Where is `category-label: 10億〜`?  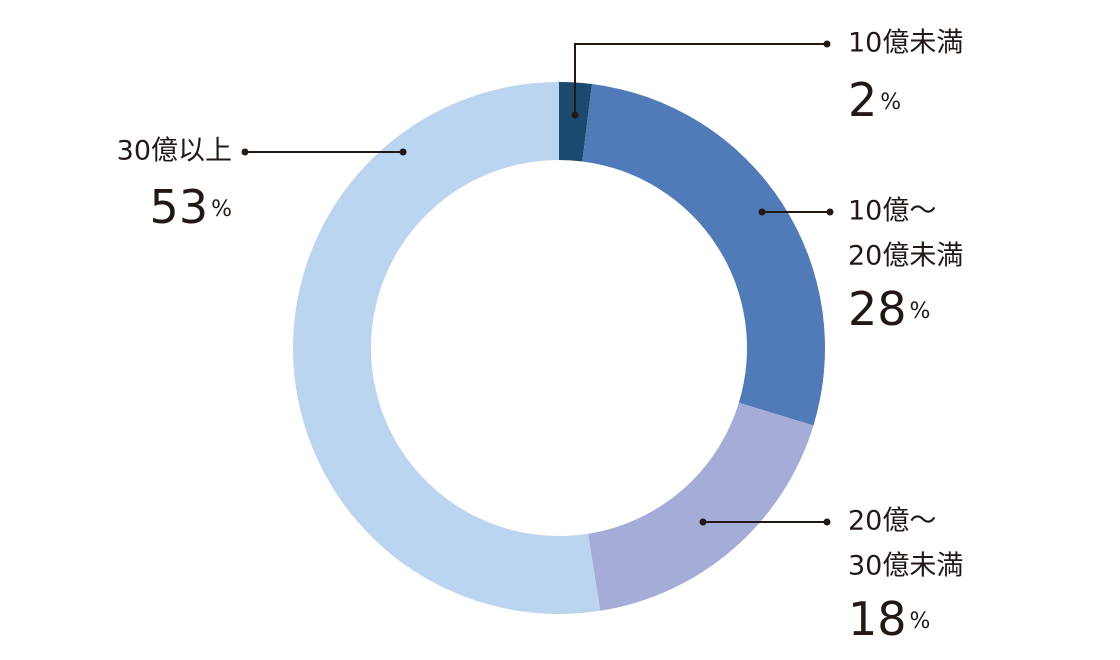 category-label: 10億〜 is located at coordinates (892, 211).